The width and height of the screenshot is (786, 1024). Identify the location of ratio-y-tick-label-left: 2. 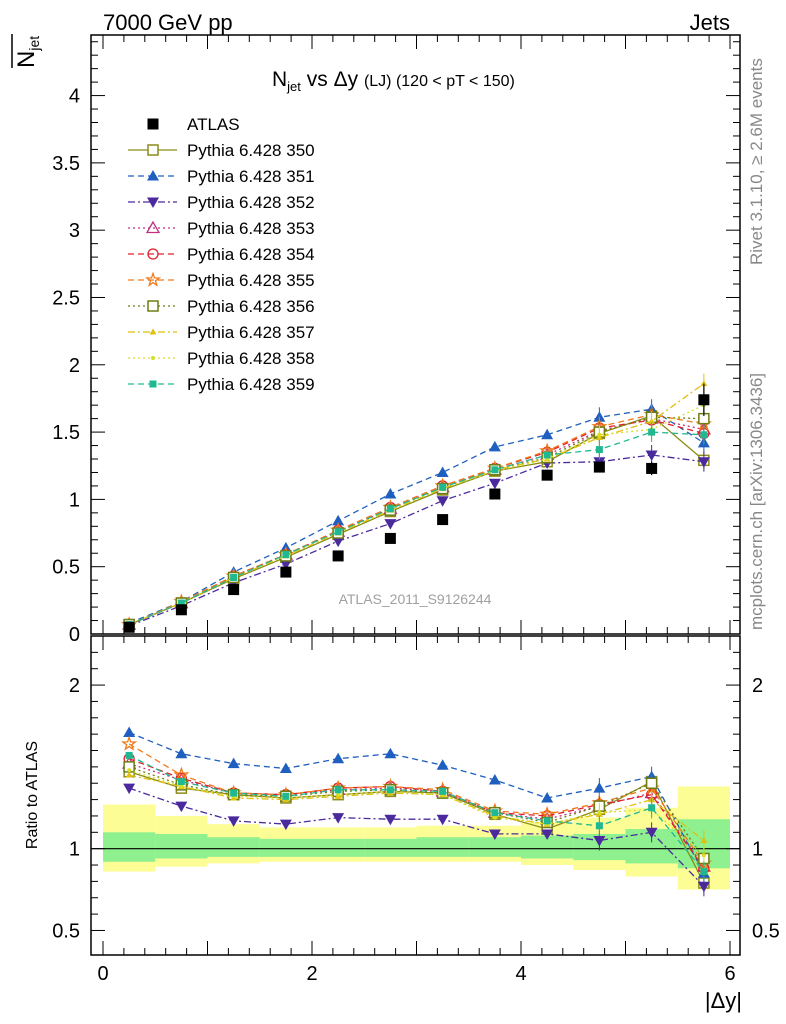
(74, 686).